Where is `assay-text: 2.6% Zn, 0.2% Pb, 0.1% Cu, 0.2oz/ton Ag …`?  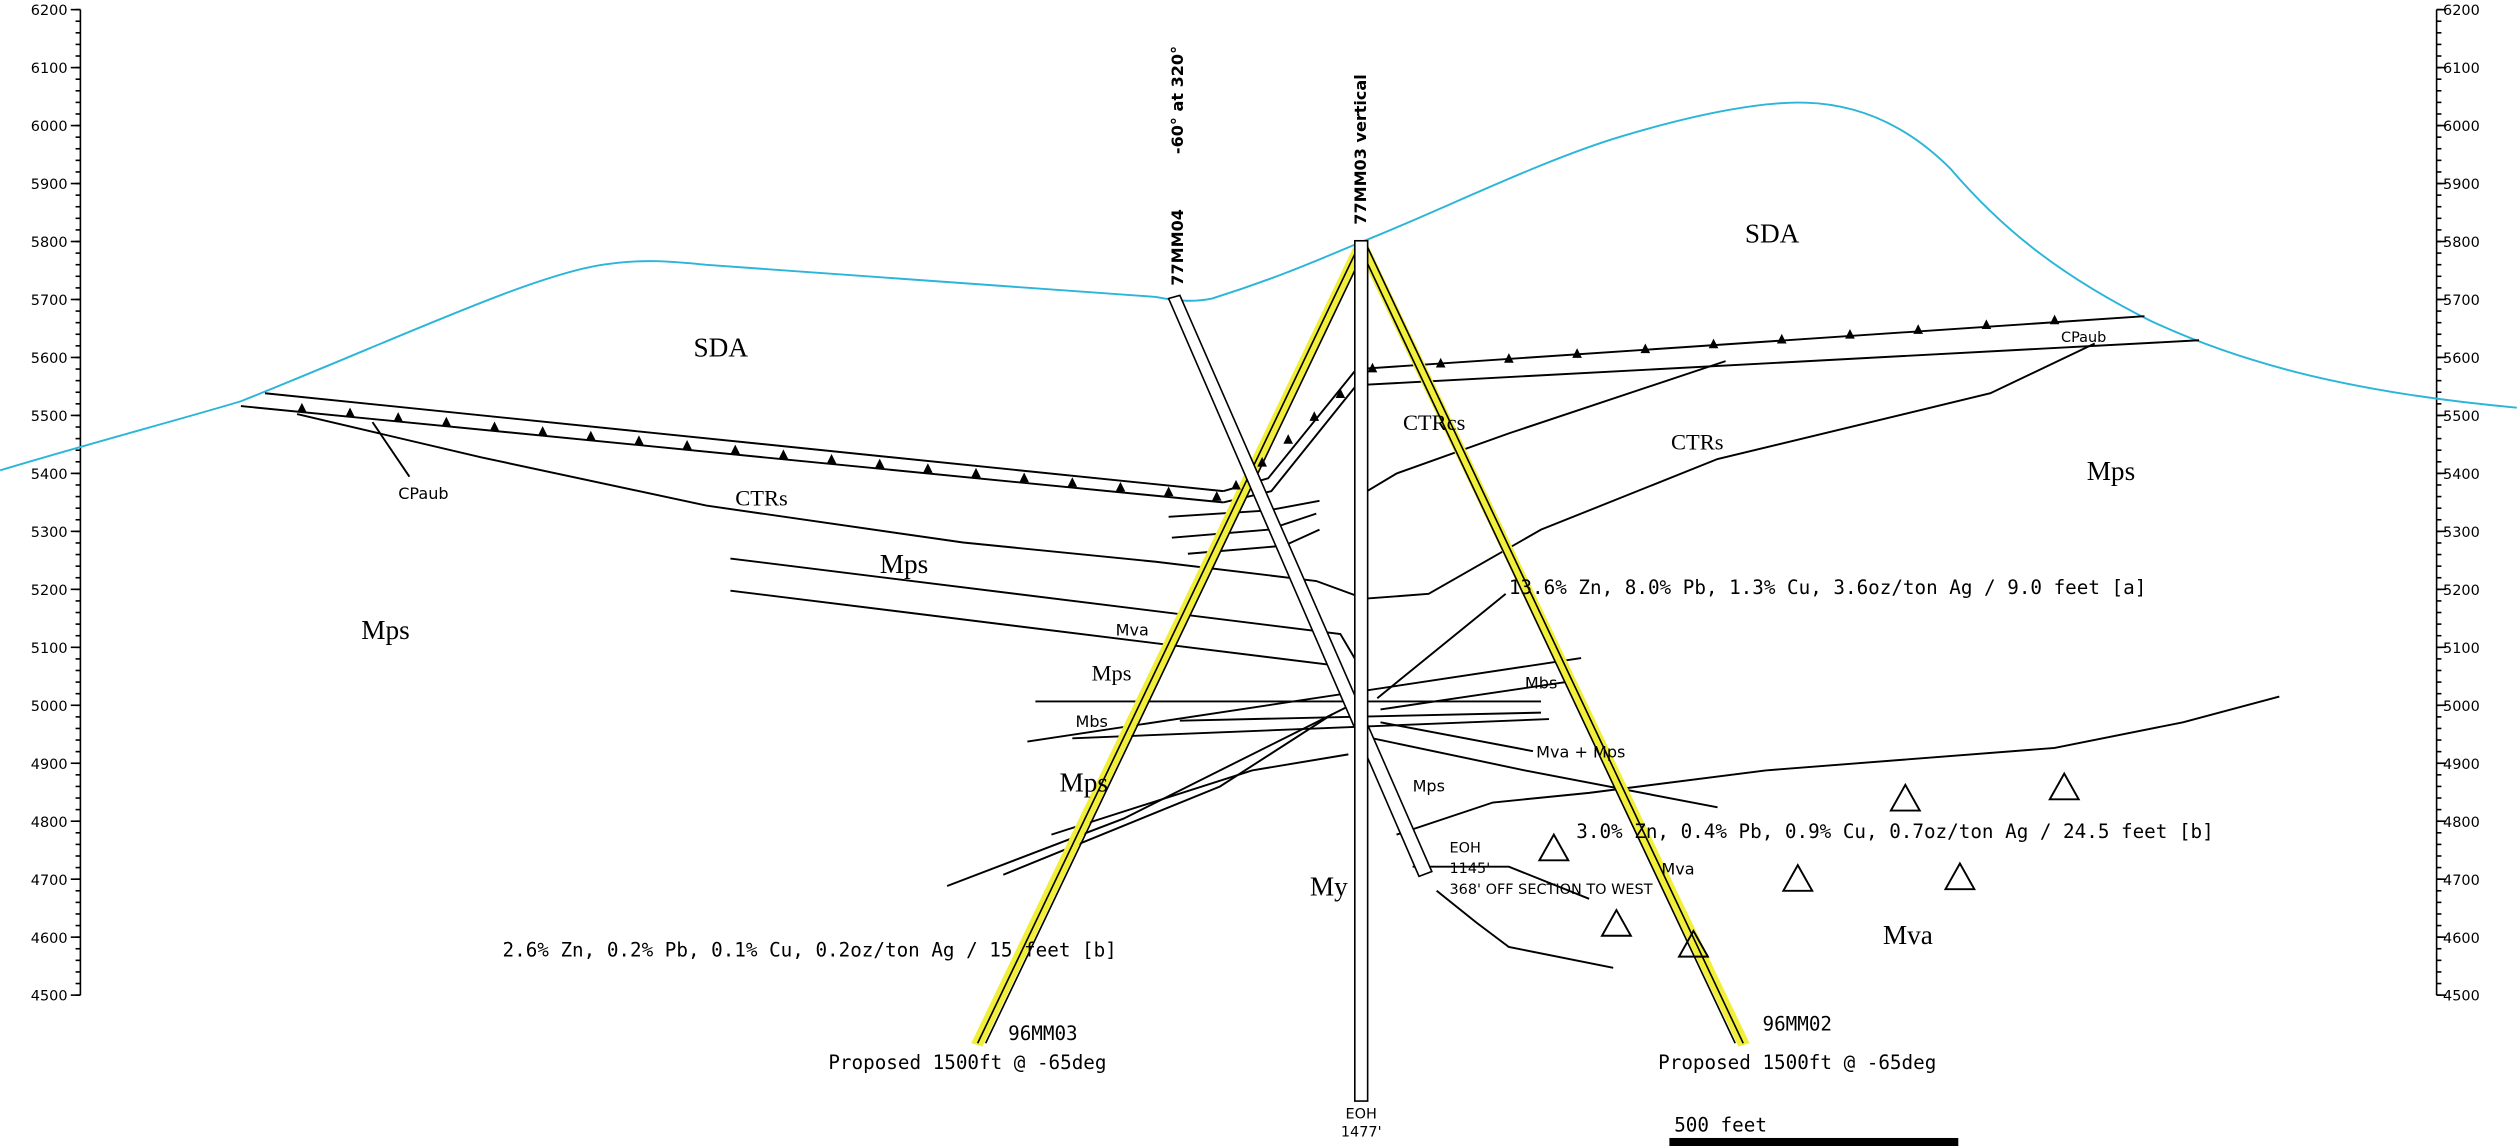 assay-text: 2.6% Zn, 0.2% Pb, 0.1% Cu, 0.2oz/ton Ag … is located at coordinates (810, 950).